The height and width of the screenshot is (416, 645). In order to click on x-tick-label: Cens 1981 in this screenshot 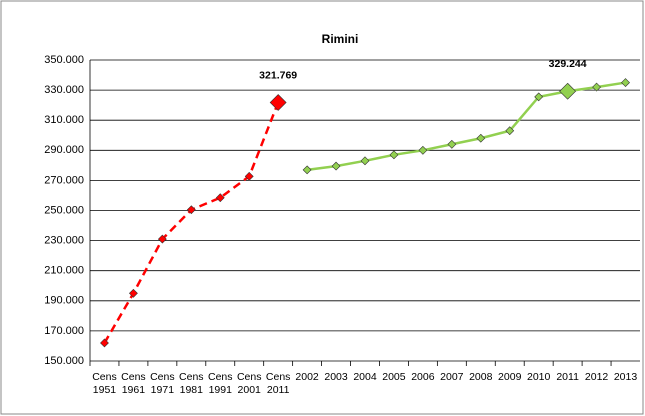, I will do `click(191, 383)`.